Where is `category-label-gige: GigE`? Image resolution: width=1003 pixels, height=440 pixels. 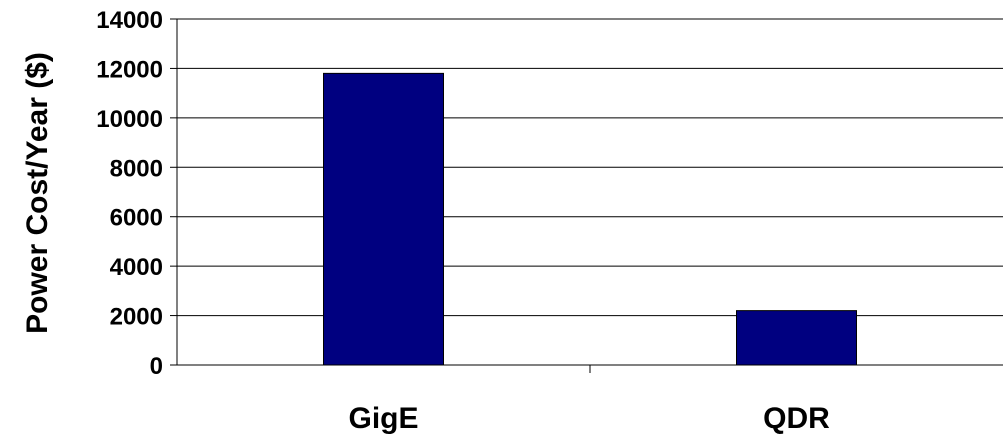
category-label-gige: GigE is located at coordinates (383, 418).